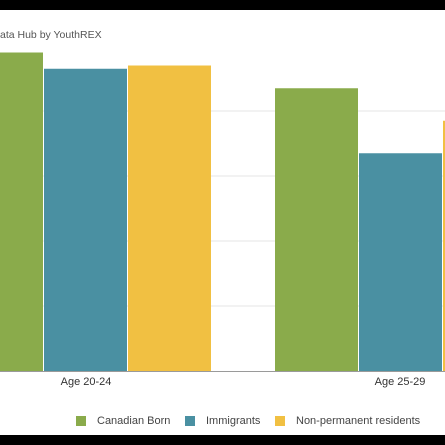  I want to click on legend-item-canadian-born: Canadian Born, so click(123, 421).